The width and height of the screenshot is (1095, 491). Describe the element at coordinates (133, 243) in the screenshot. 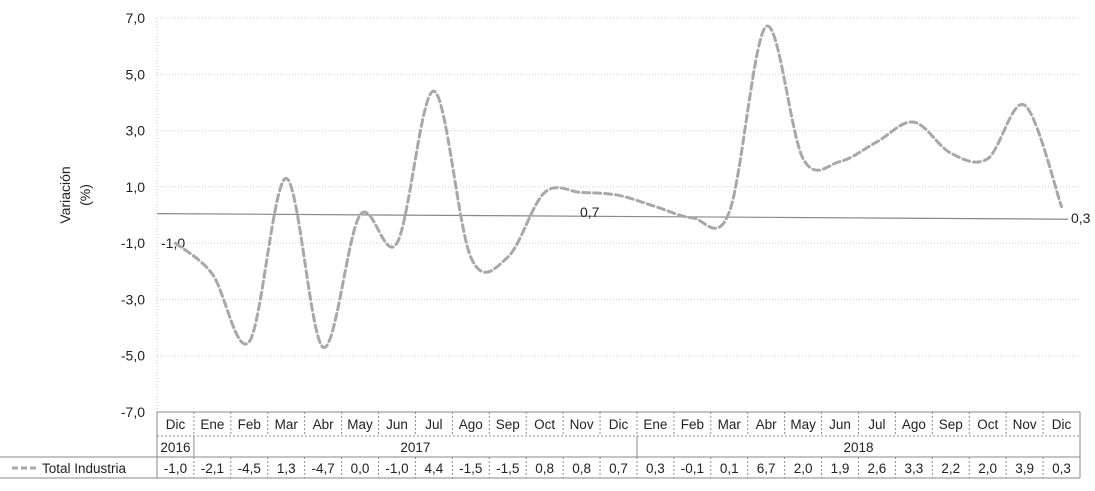

I see `y-tick-label: -1,0` at that location.